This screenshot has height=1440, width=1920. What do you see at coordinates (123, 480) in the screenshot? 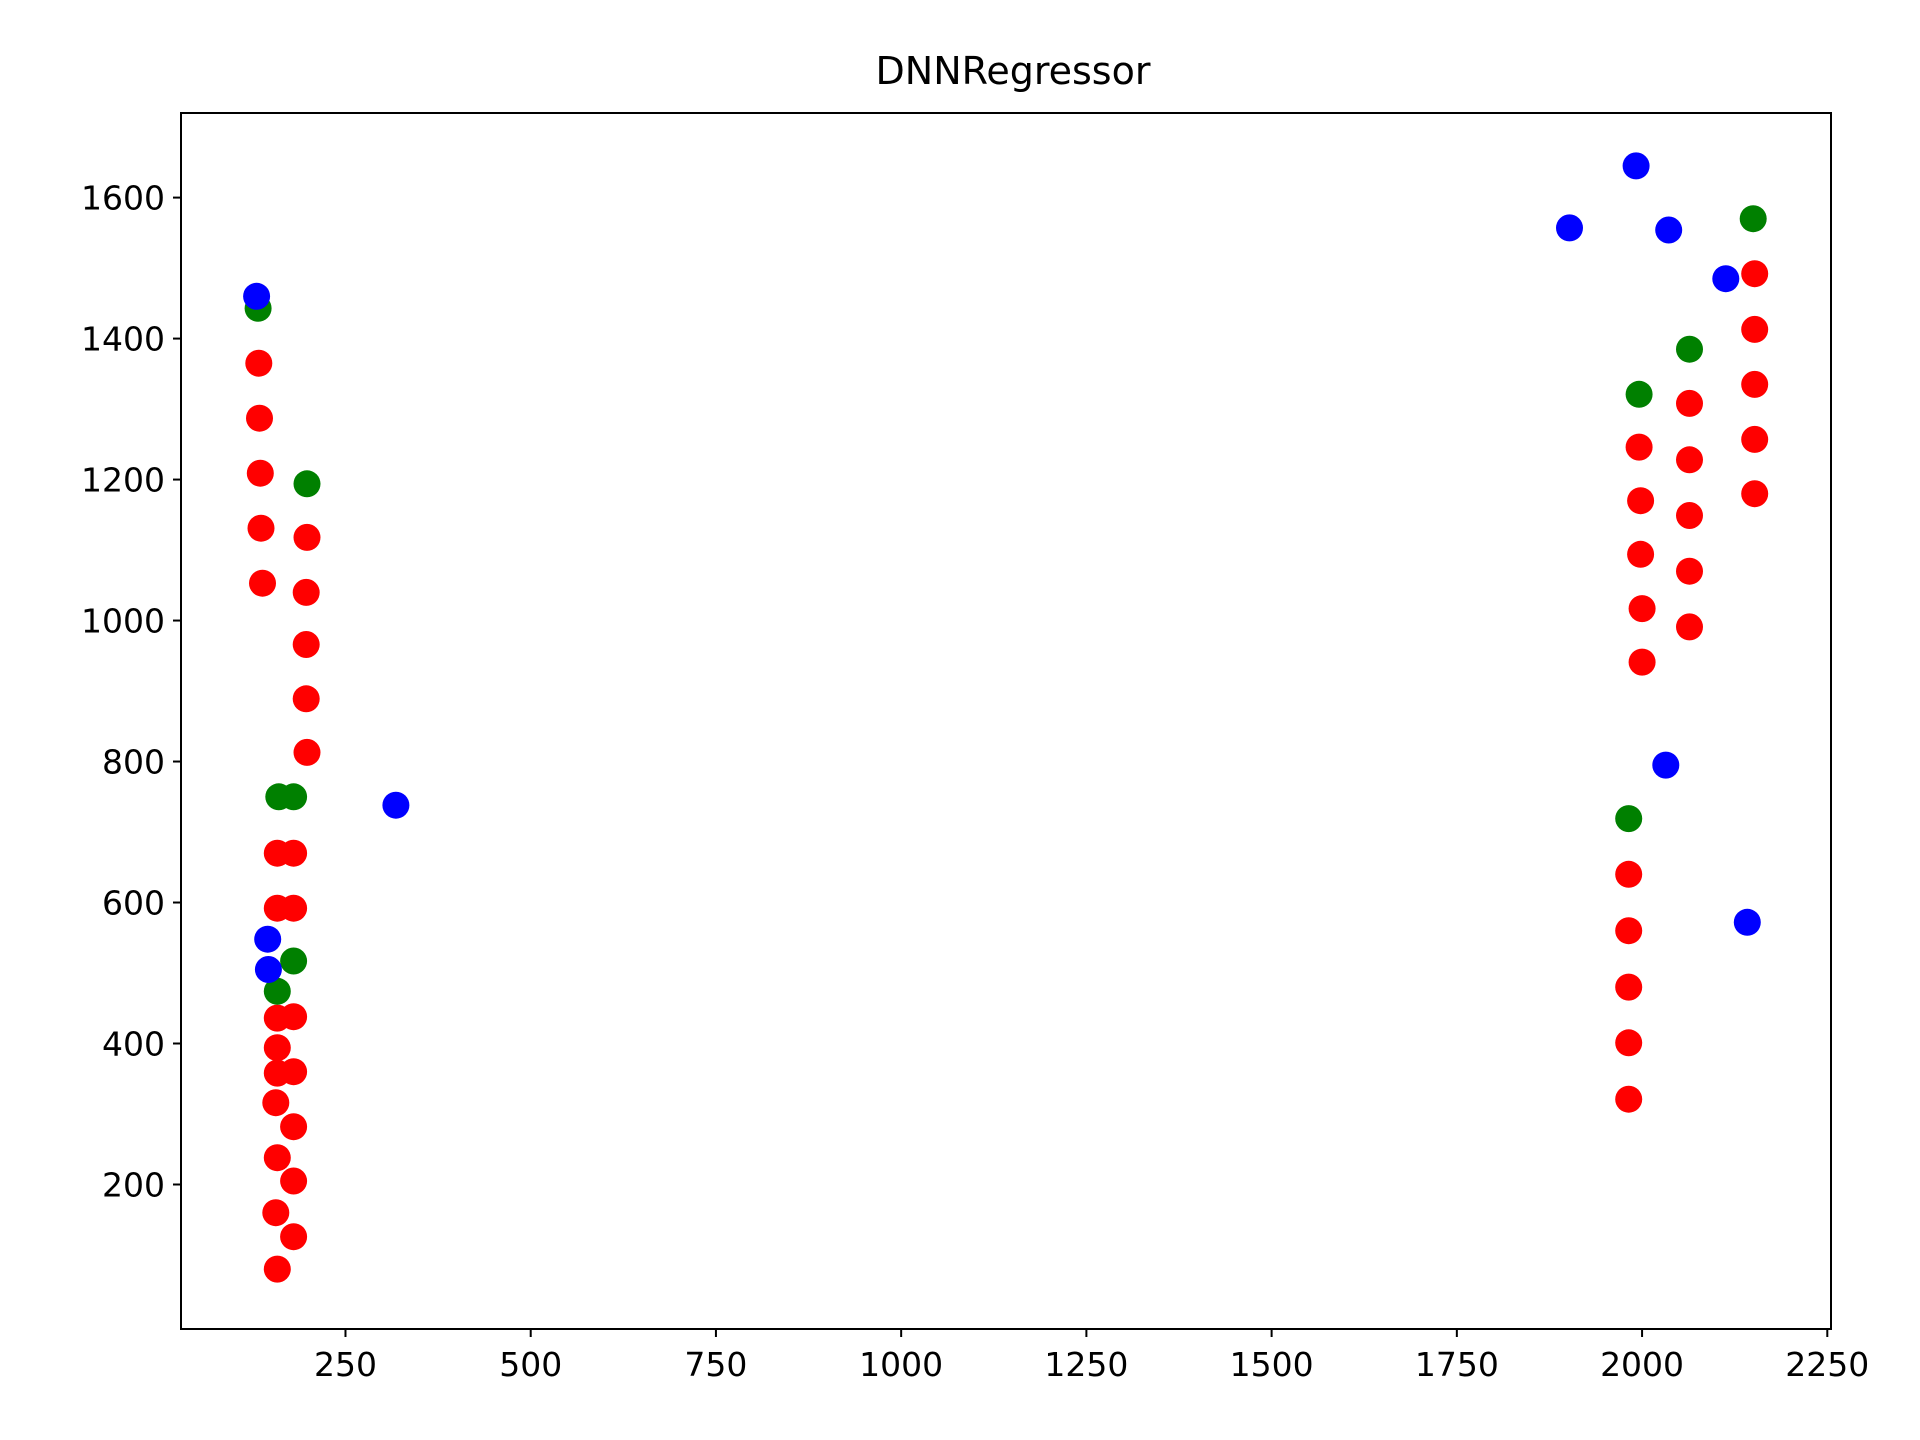
I see `y-tick-label: 1200` at bounding box center [123, 480].